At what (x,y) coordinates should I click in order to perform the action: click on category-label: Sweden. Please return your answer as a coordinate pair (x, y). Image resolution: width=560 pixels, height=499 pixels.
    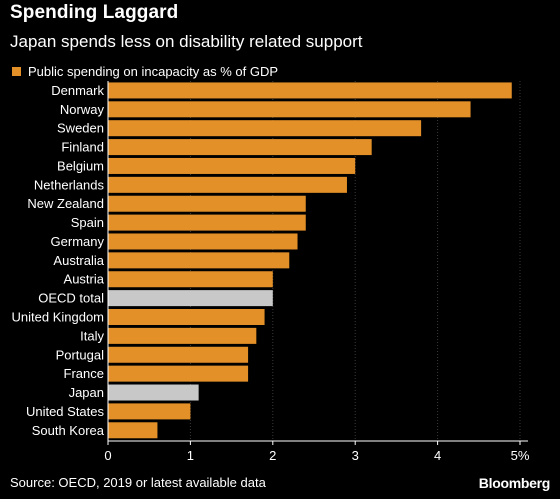
    Looking at the image, I should click on (80, 128).